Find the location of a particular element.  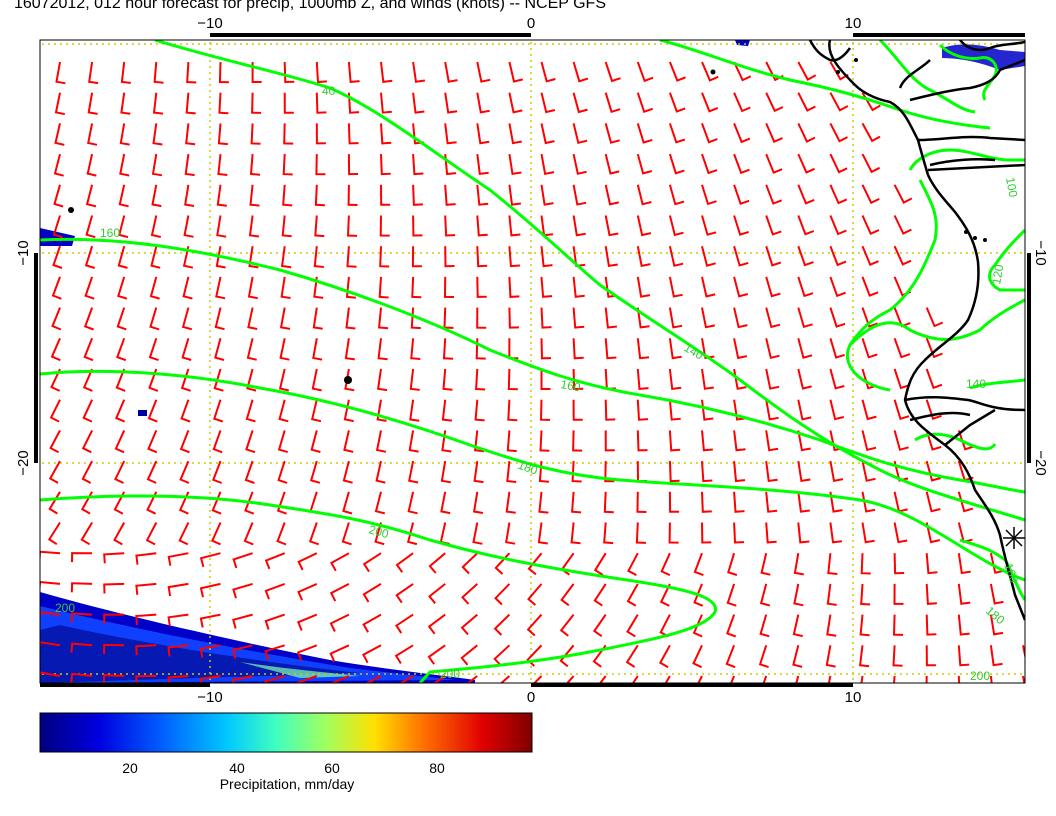

colorbar-tick: 80 is located at coordinates (437, 768).